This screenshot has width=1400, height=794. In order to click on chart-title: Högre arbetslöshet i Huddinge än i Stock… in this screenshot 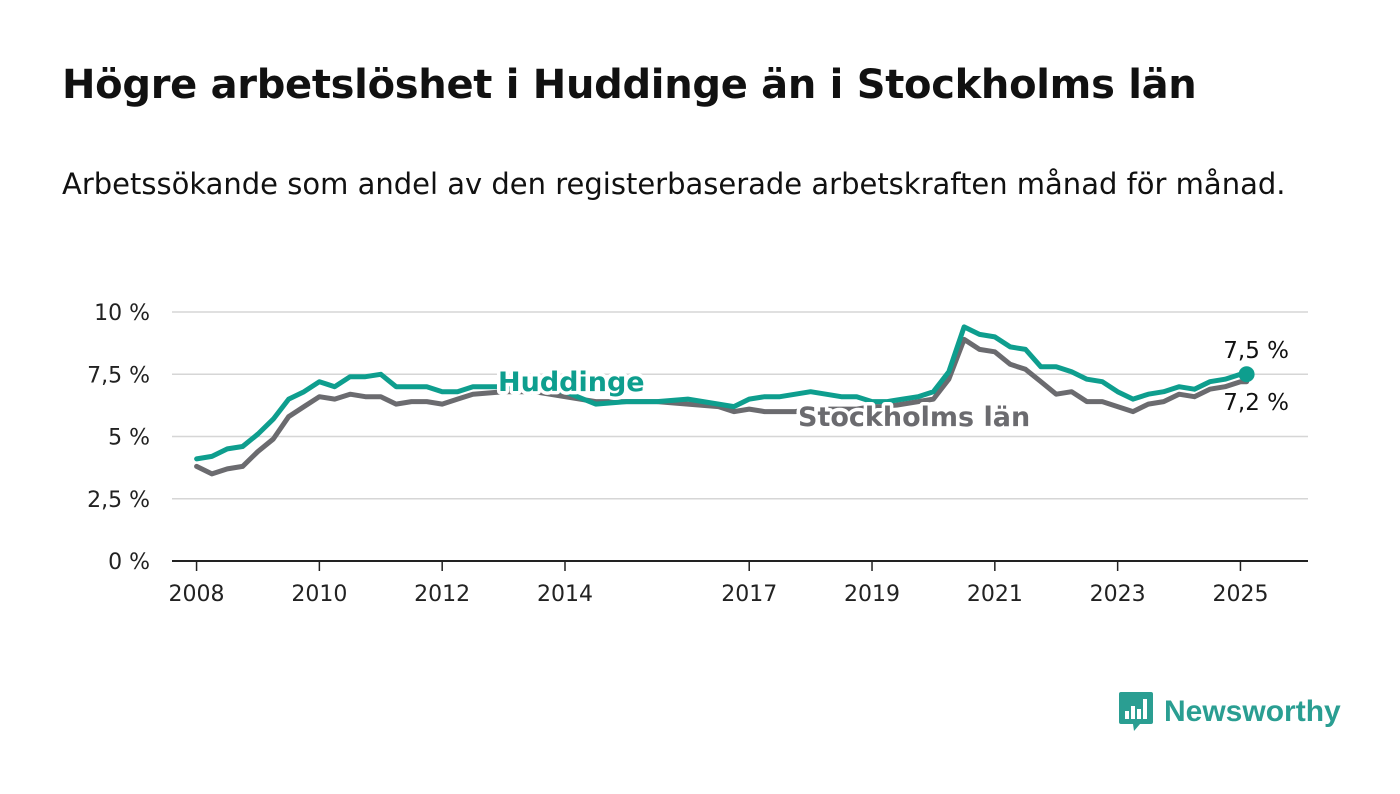, I will do `click(629, 85)`.